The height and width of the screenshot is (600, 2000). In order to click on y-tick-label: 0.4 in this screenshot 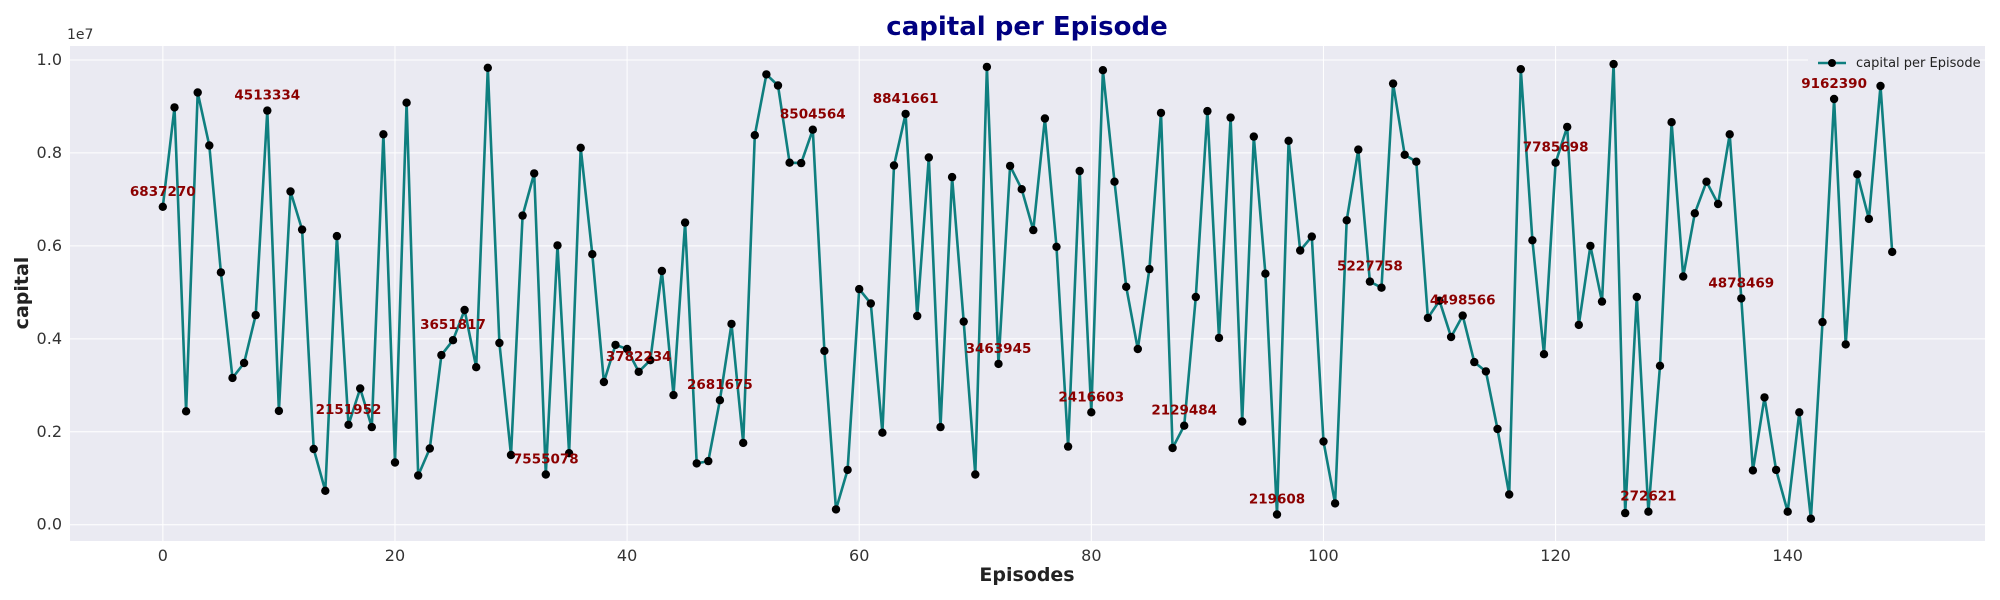, I will do `click(49, 338)`.